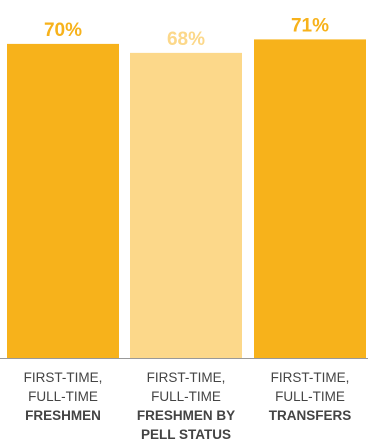 Image resolution: width=368 pixels, height=446 pixels. What do you see at coordinates (186, 39) in the screenshot?
I see `value-label-2: 68%` at bounding box center [186, 39].